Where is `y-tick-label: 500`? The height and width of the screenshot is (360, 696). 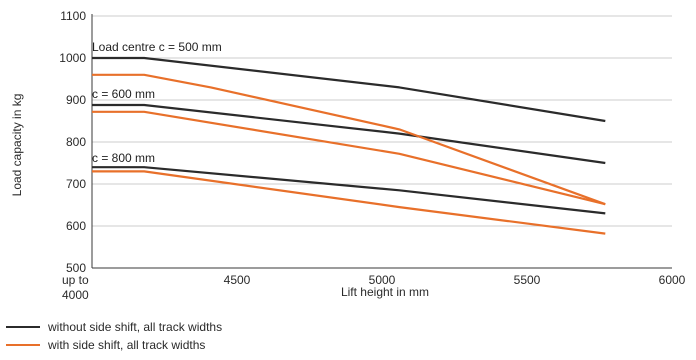 y-tick-label: 500 is located at coordinates (76, 268).